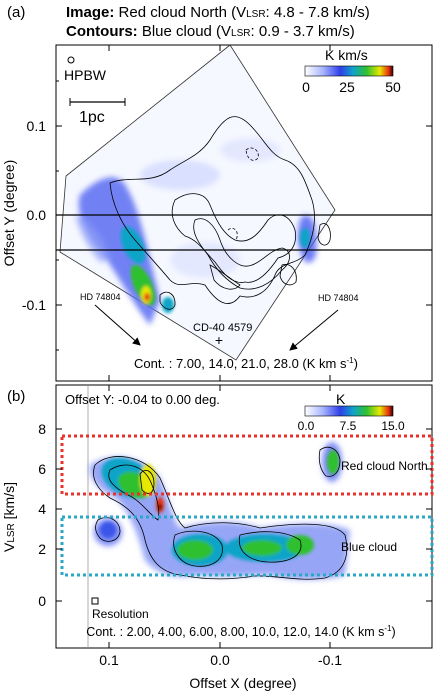  I want to click on pv-emission, so click(219, 511).